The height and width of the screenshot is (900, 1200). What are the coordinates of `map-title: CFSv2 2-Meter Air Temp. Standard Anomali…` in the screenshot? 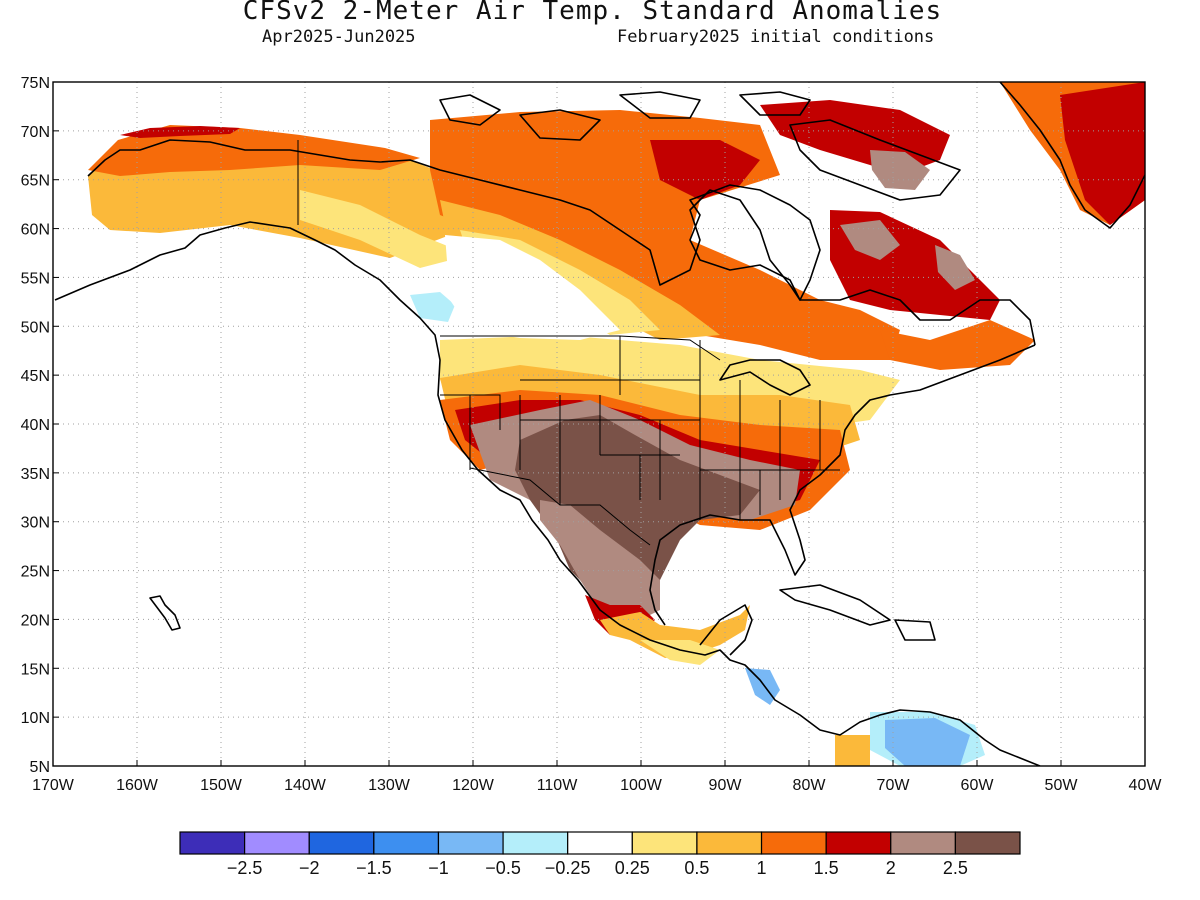 It's located at (592, 13).